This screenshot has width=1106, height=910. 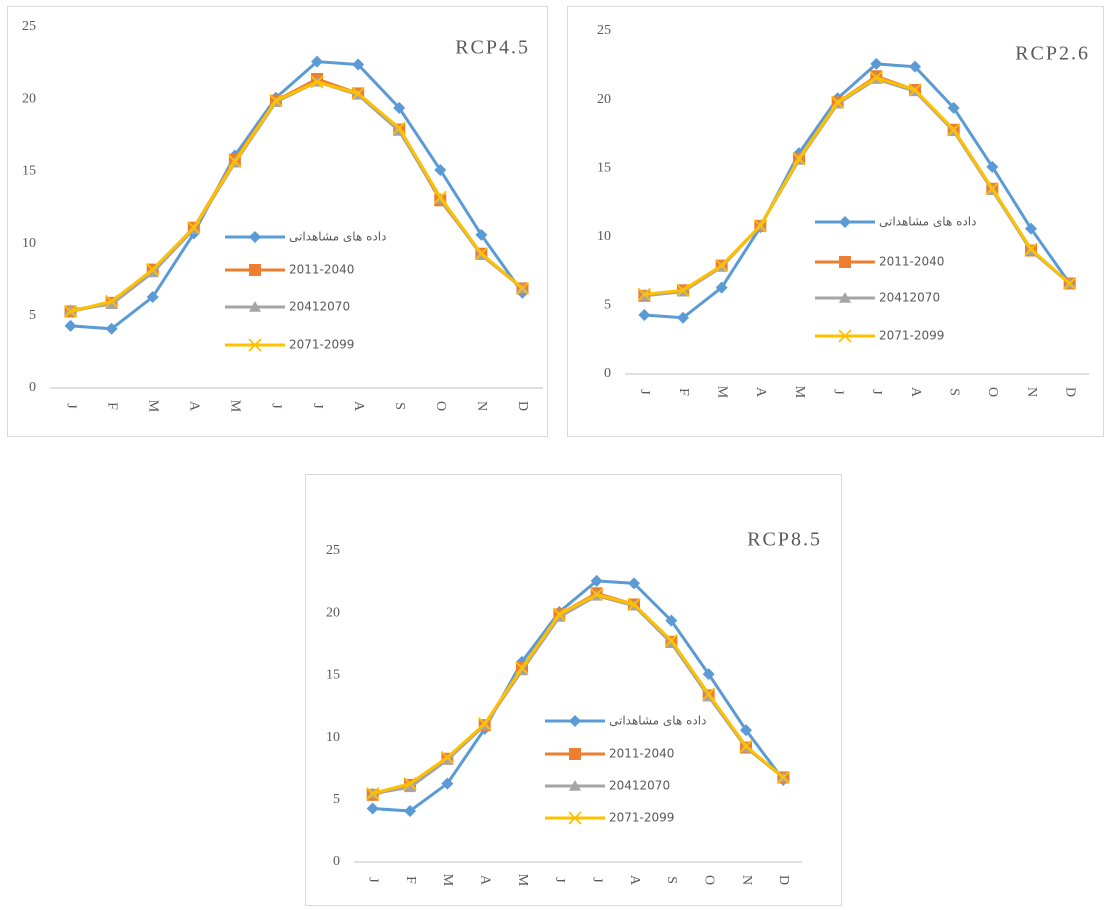 I want to click on chart-title: RCP8.5, so click(x=784, y=540).